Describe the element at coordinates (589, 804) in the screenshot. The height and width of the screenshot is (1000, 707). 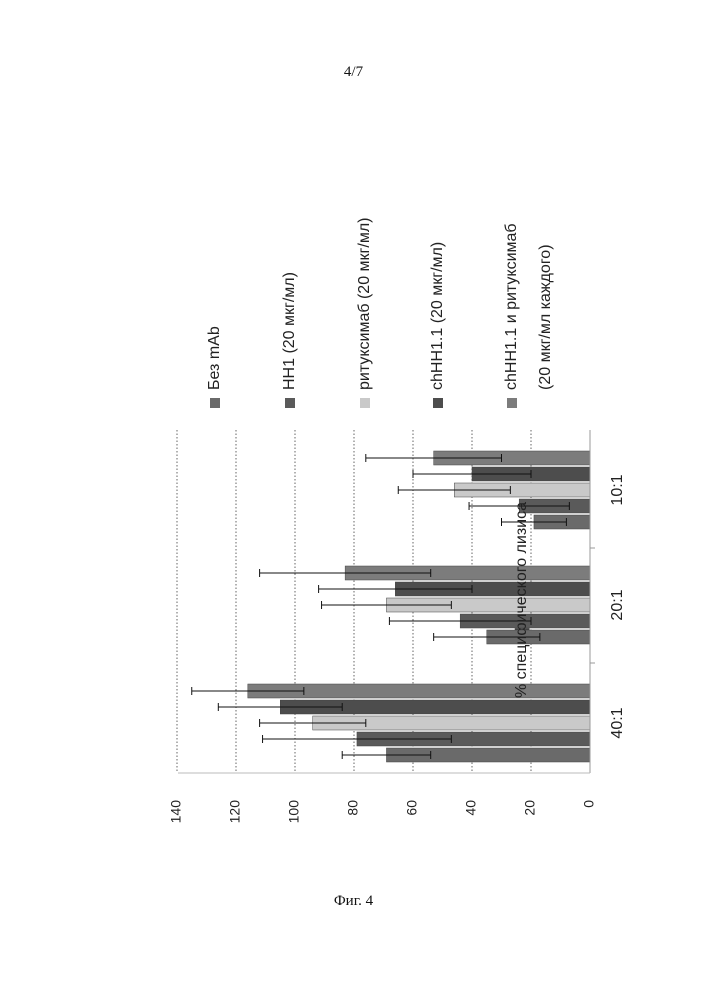
I see `y-tick-label: 0` at that location.